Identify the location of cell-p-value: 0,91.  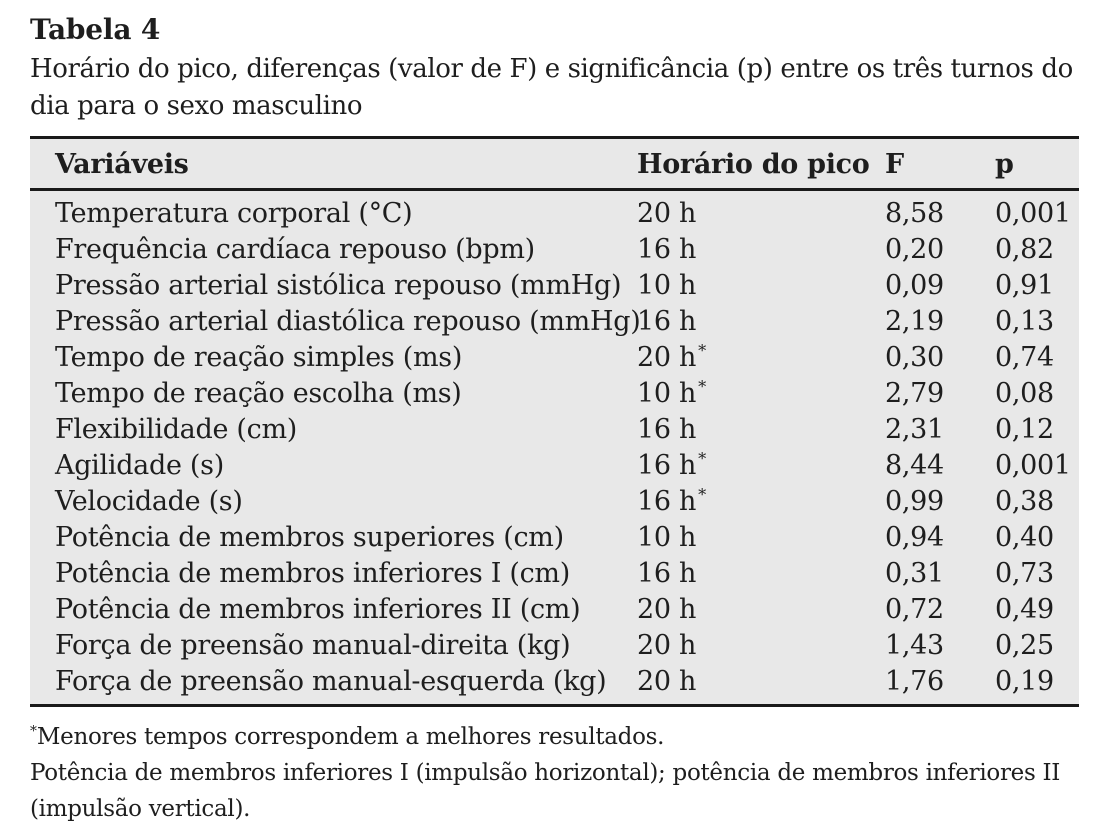
(1024, 285).